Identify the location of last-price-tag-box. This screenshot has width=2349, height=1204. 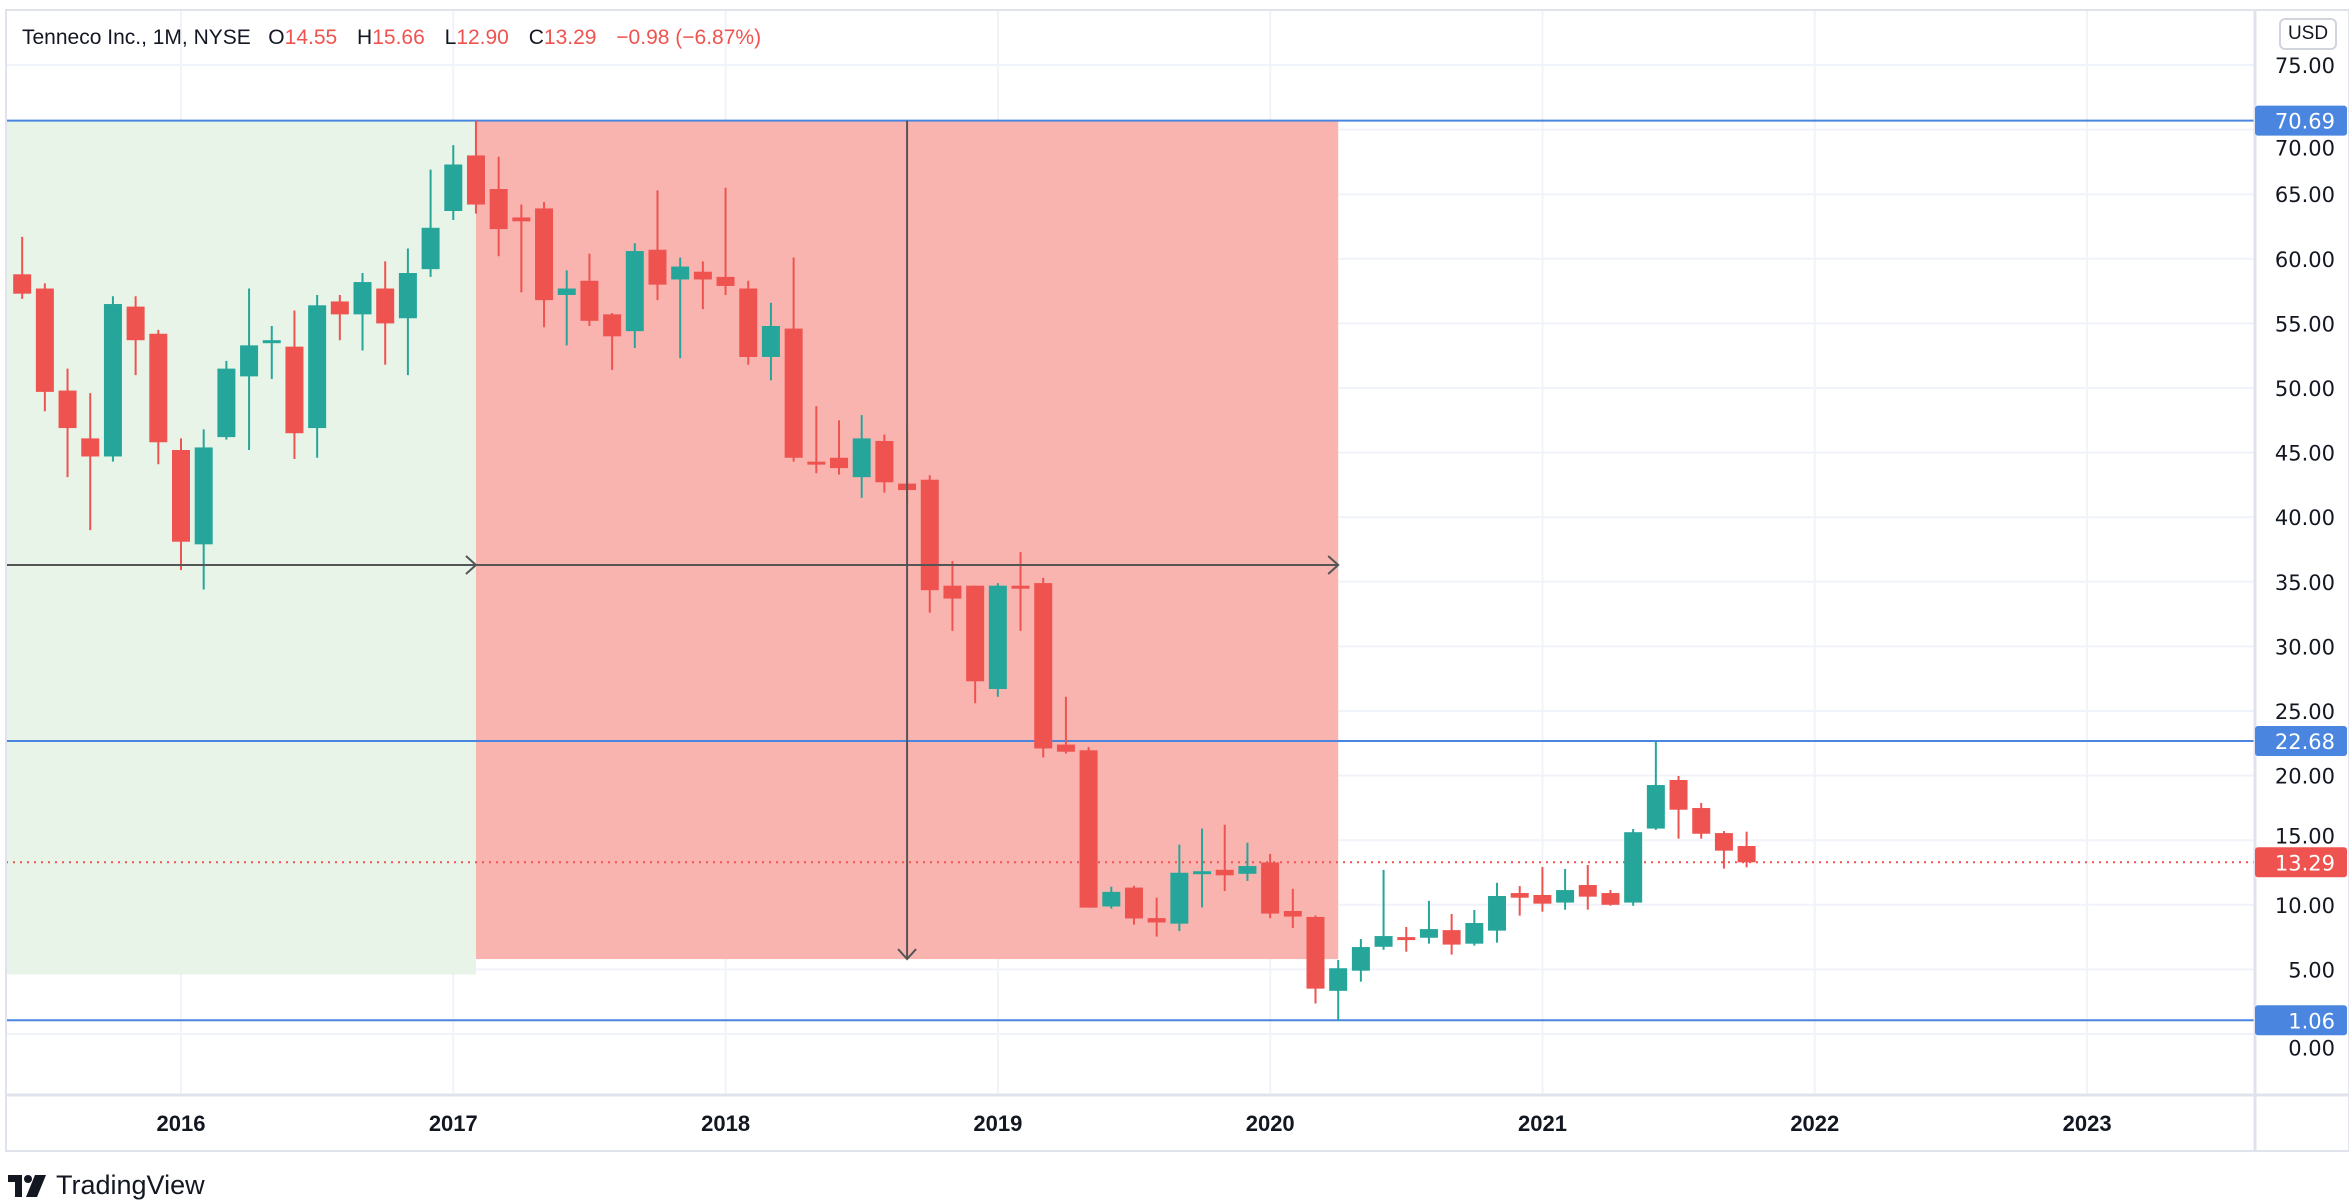
(2301, 862).